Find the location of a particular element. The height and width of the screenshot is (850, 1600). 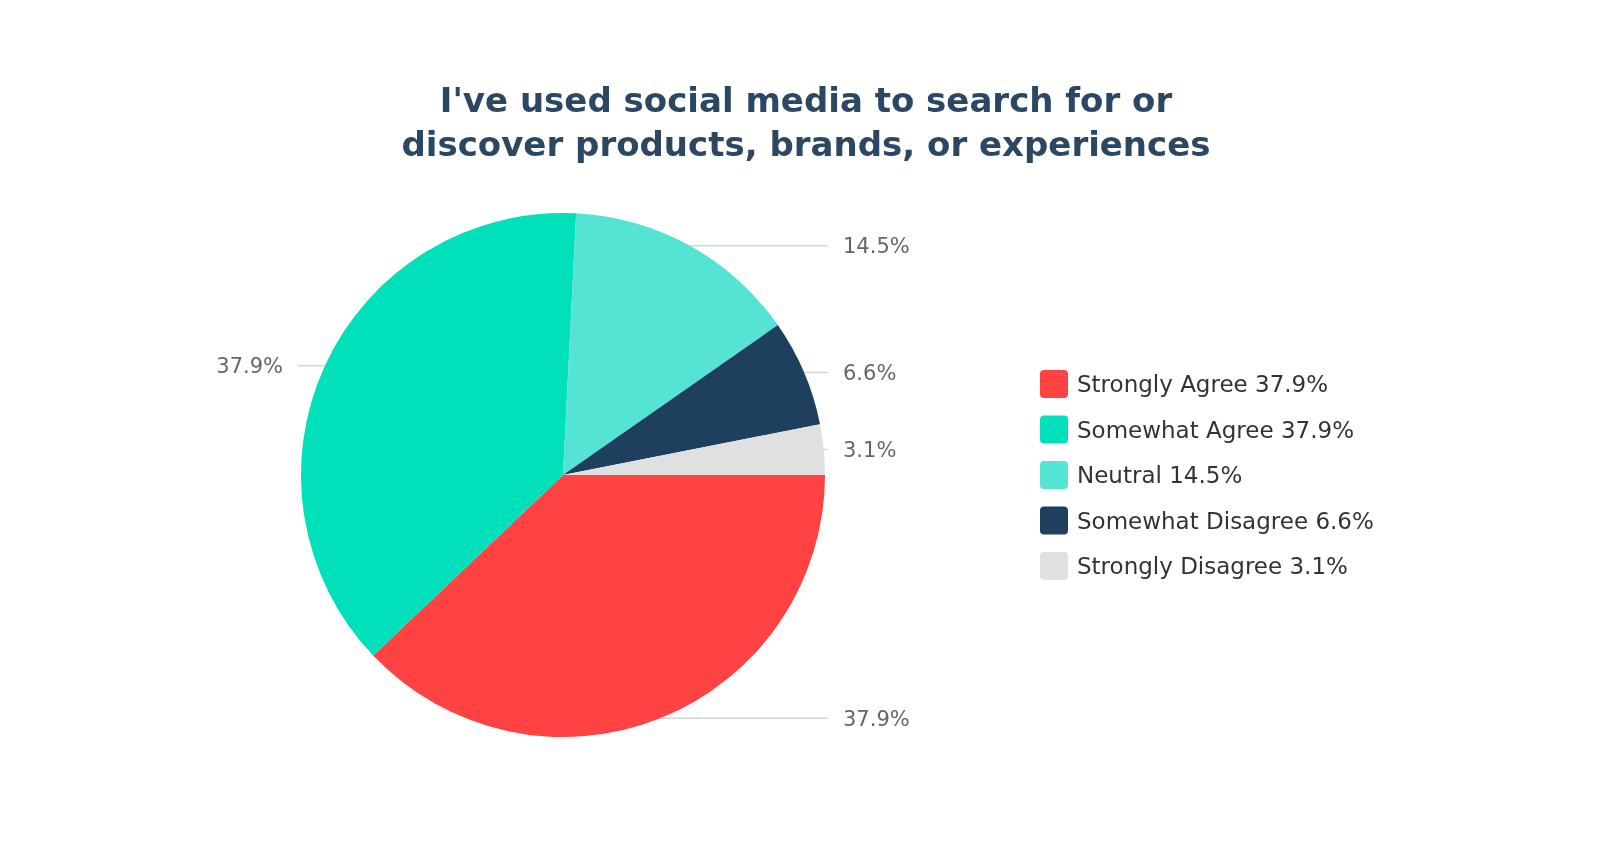

legend-label: Somewhat Disagree 6.6% is located at coordinates (1225, 520).